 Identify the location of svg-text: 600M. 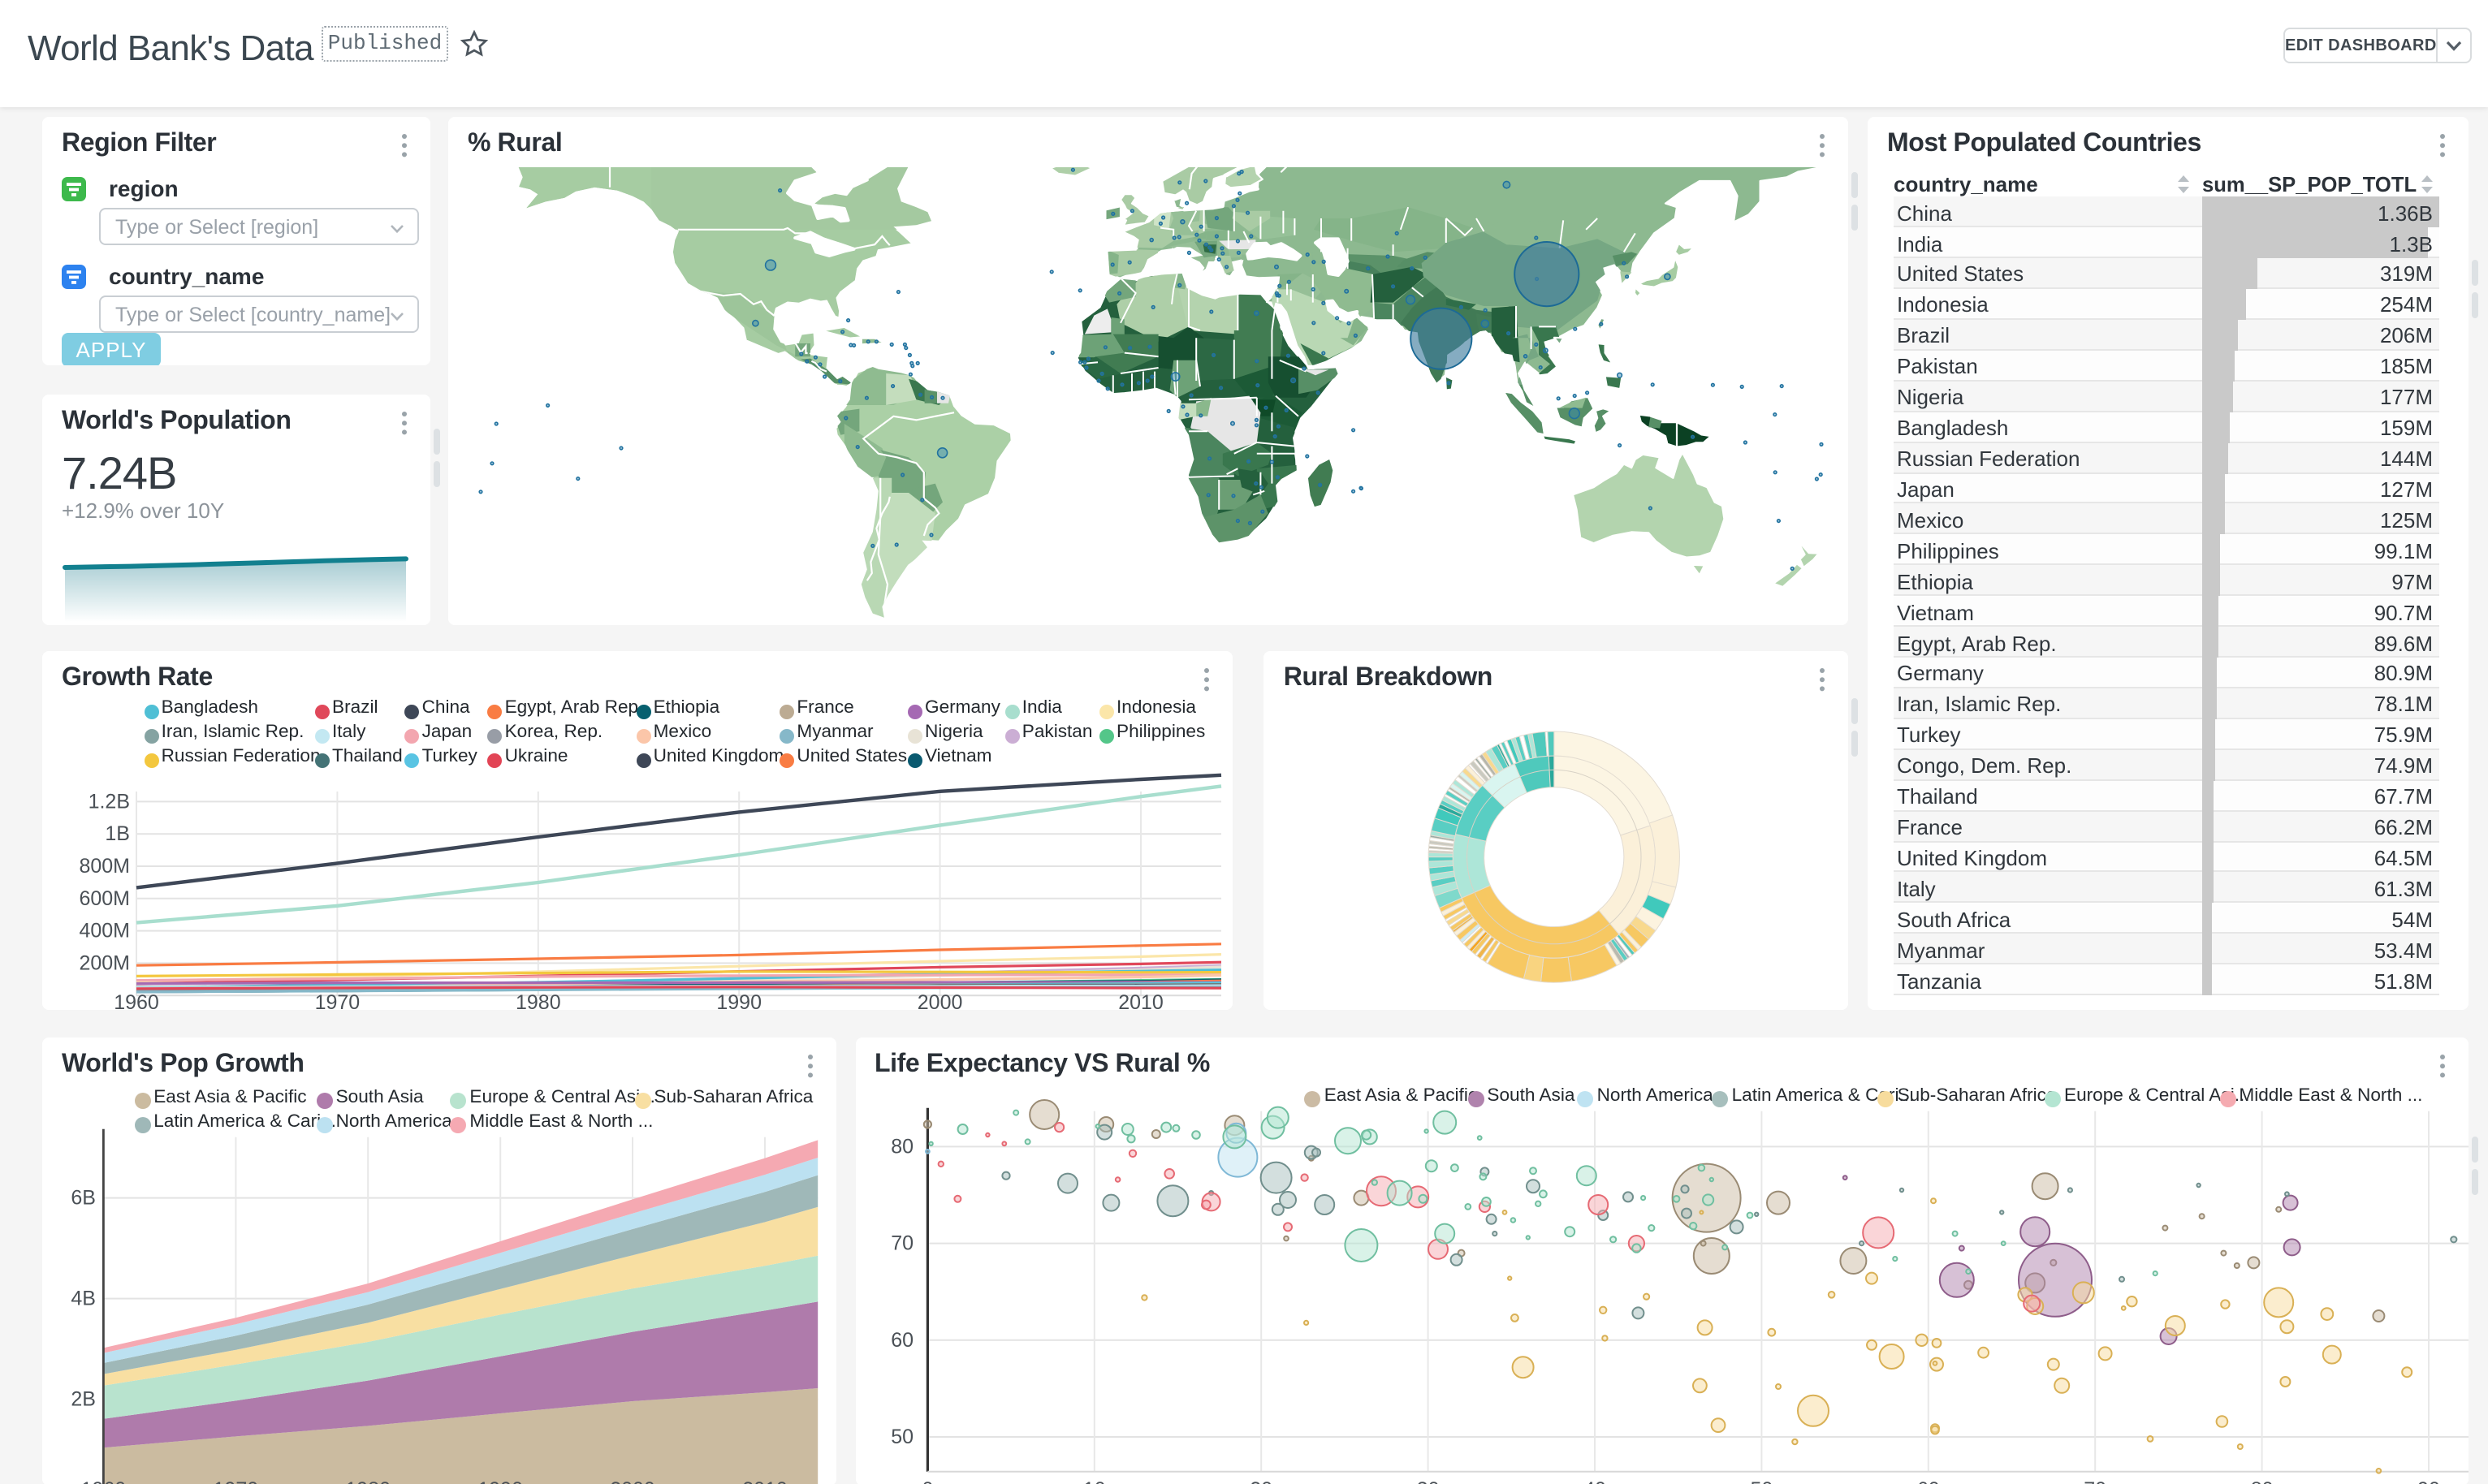
(104, 898).